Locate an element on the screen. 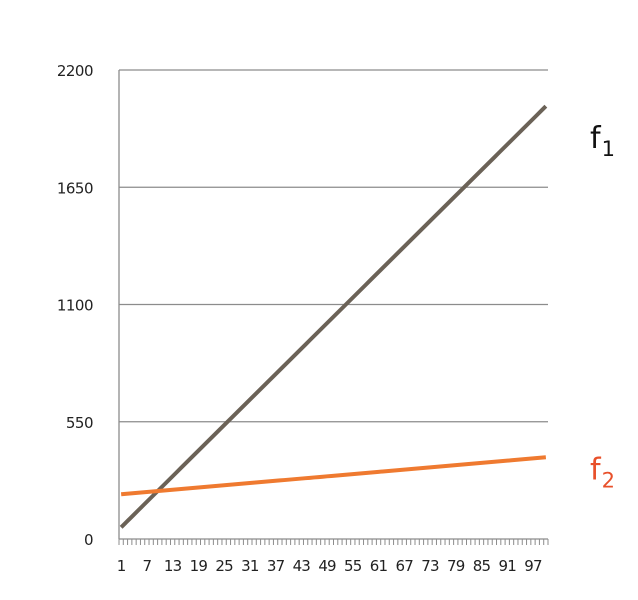  x-tick-label: 97 is located at coordinates (533, 566).